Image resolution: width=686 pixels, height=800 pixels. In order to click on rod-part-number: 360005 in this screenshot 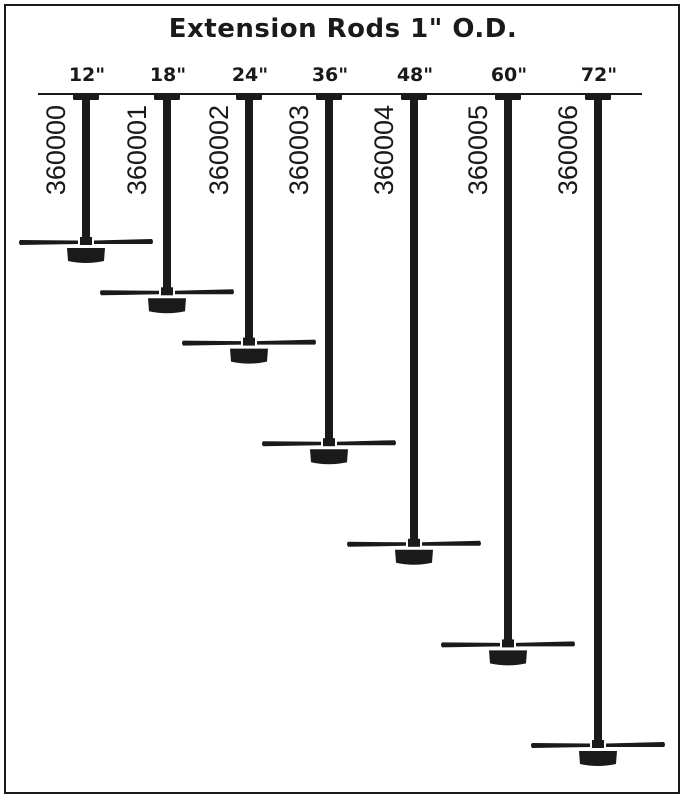, I will do `click(478, 150)`.